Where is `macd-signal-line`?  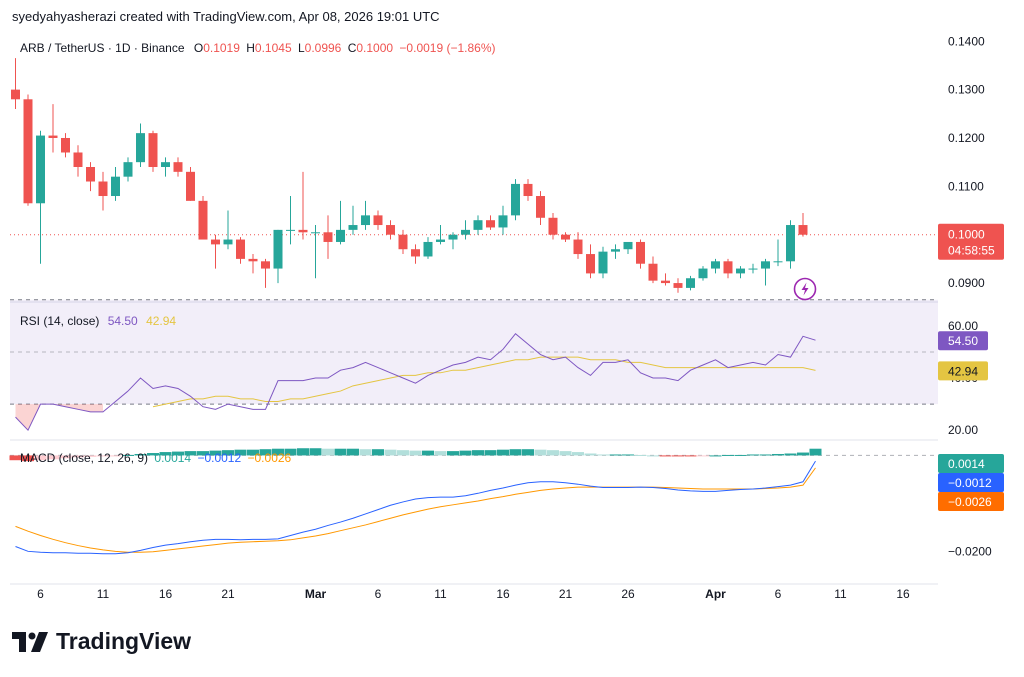 macd-signal-line is located at coordinates (415, 510).